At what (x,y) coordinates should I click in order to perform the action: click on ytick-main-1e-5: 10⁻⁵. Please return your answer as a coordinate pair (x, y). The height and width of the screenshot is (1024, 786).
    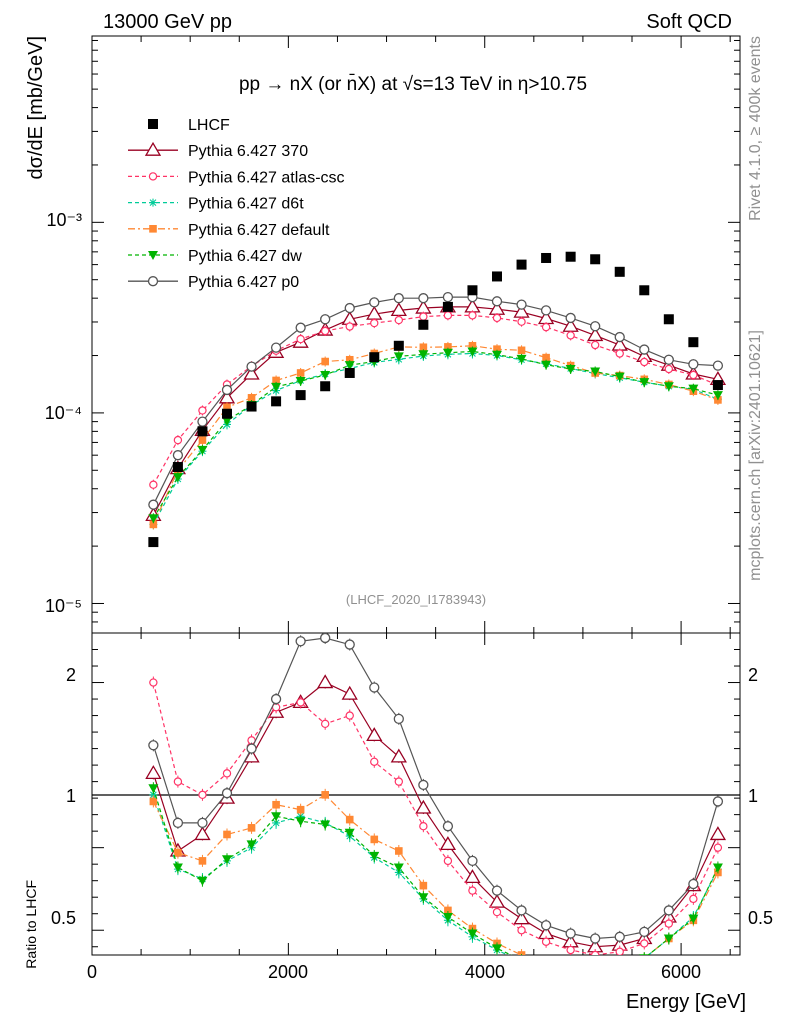
    Looking at the image, I should click on (63, 606).